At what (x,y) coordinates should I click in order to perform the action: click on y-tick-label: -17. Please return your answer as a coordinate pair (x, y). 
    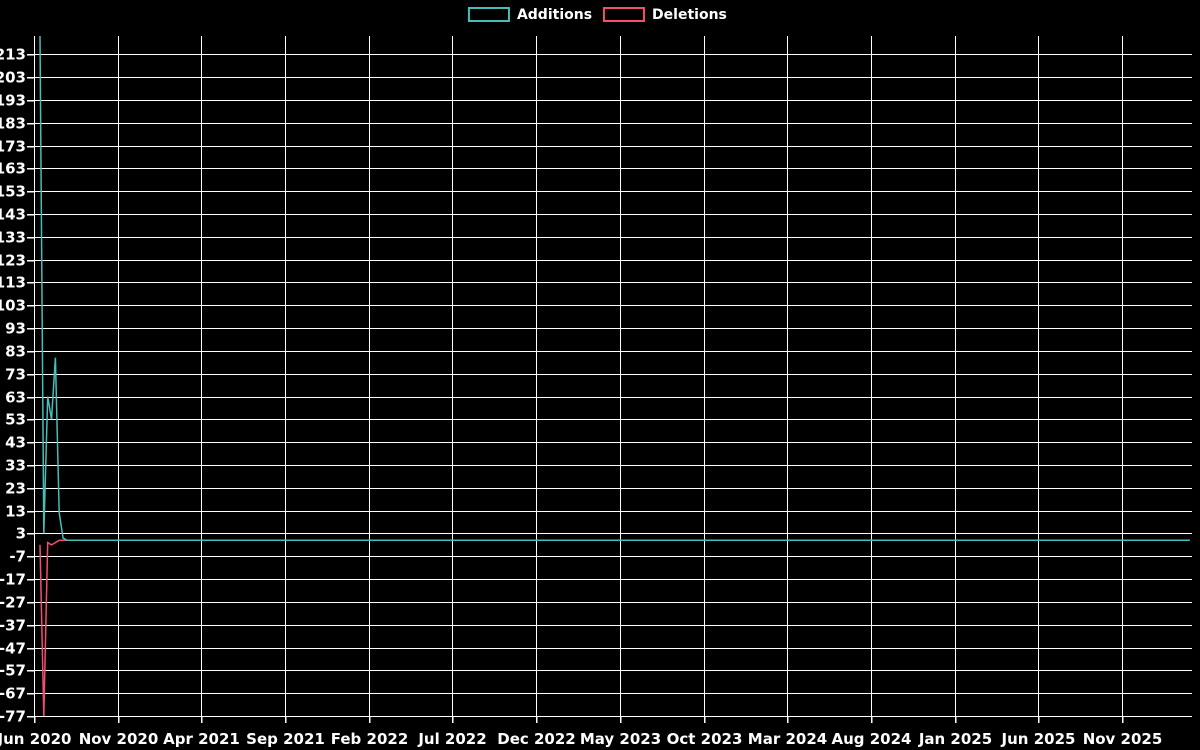
    Looking at the image, I should click on (13, 580).